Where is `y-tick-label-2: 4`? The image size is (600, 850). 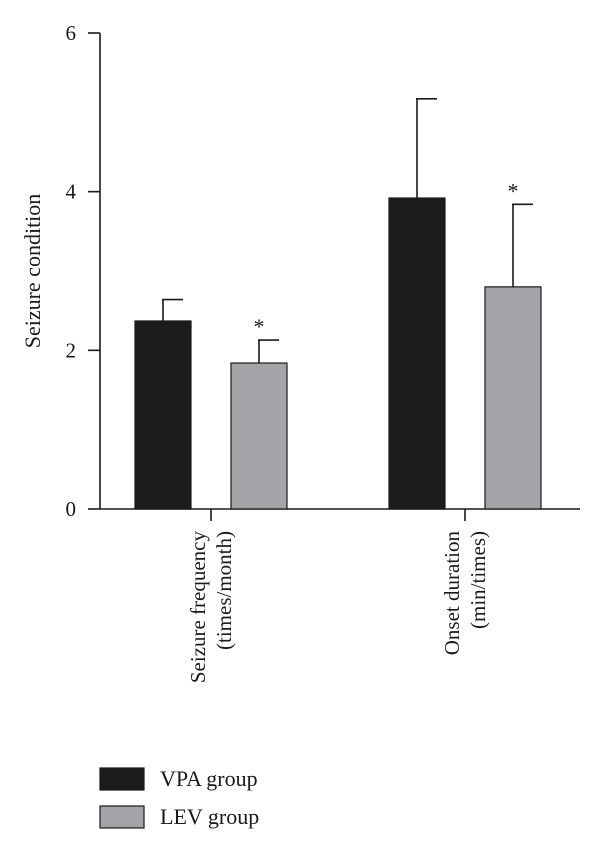
y-tick-label-2: 4 is located at coordinates (71, 192).